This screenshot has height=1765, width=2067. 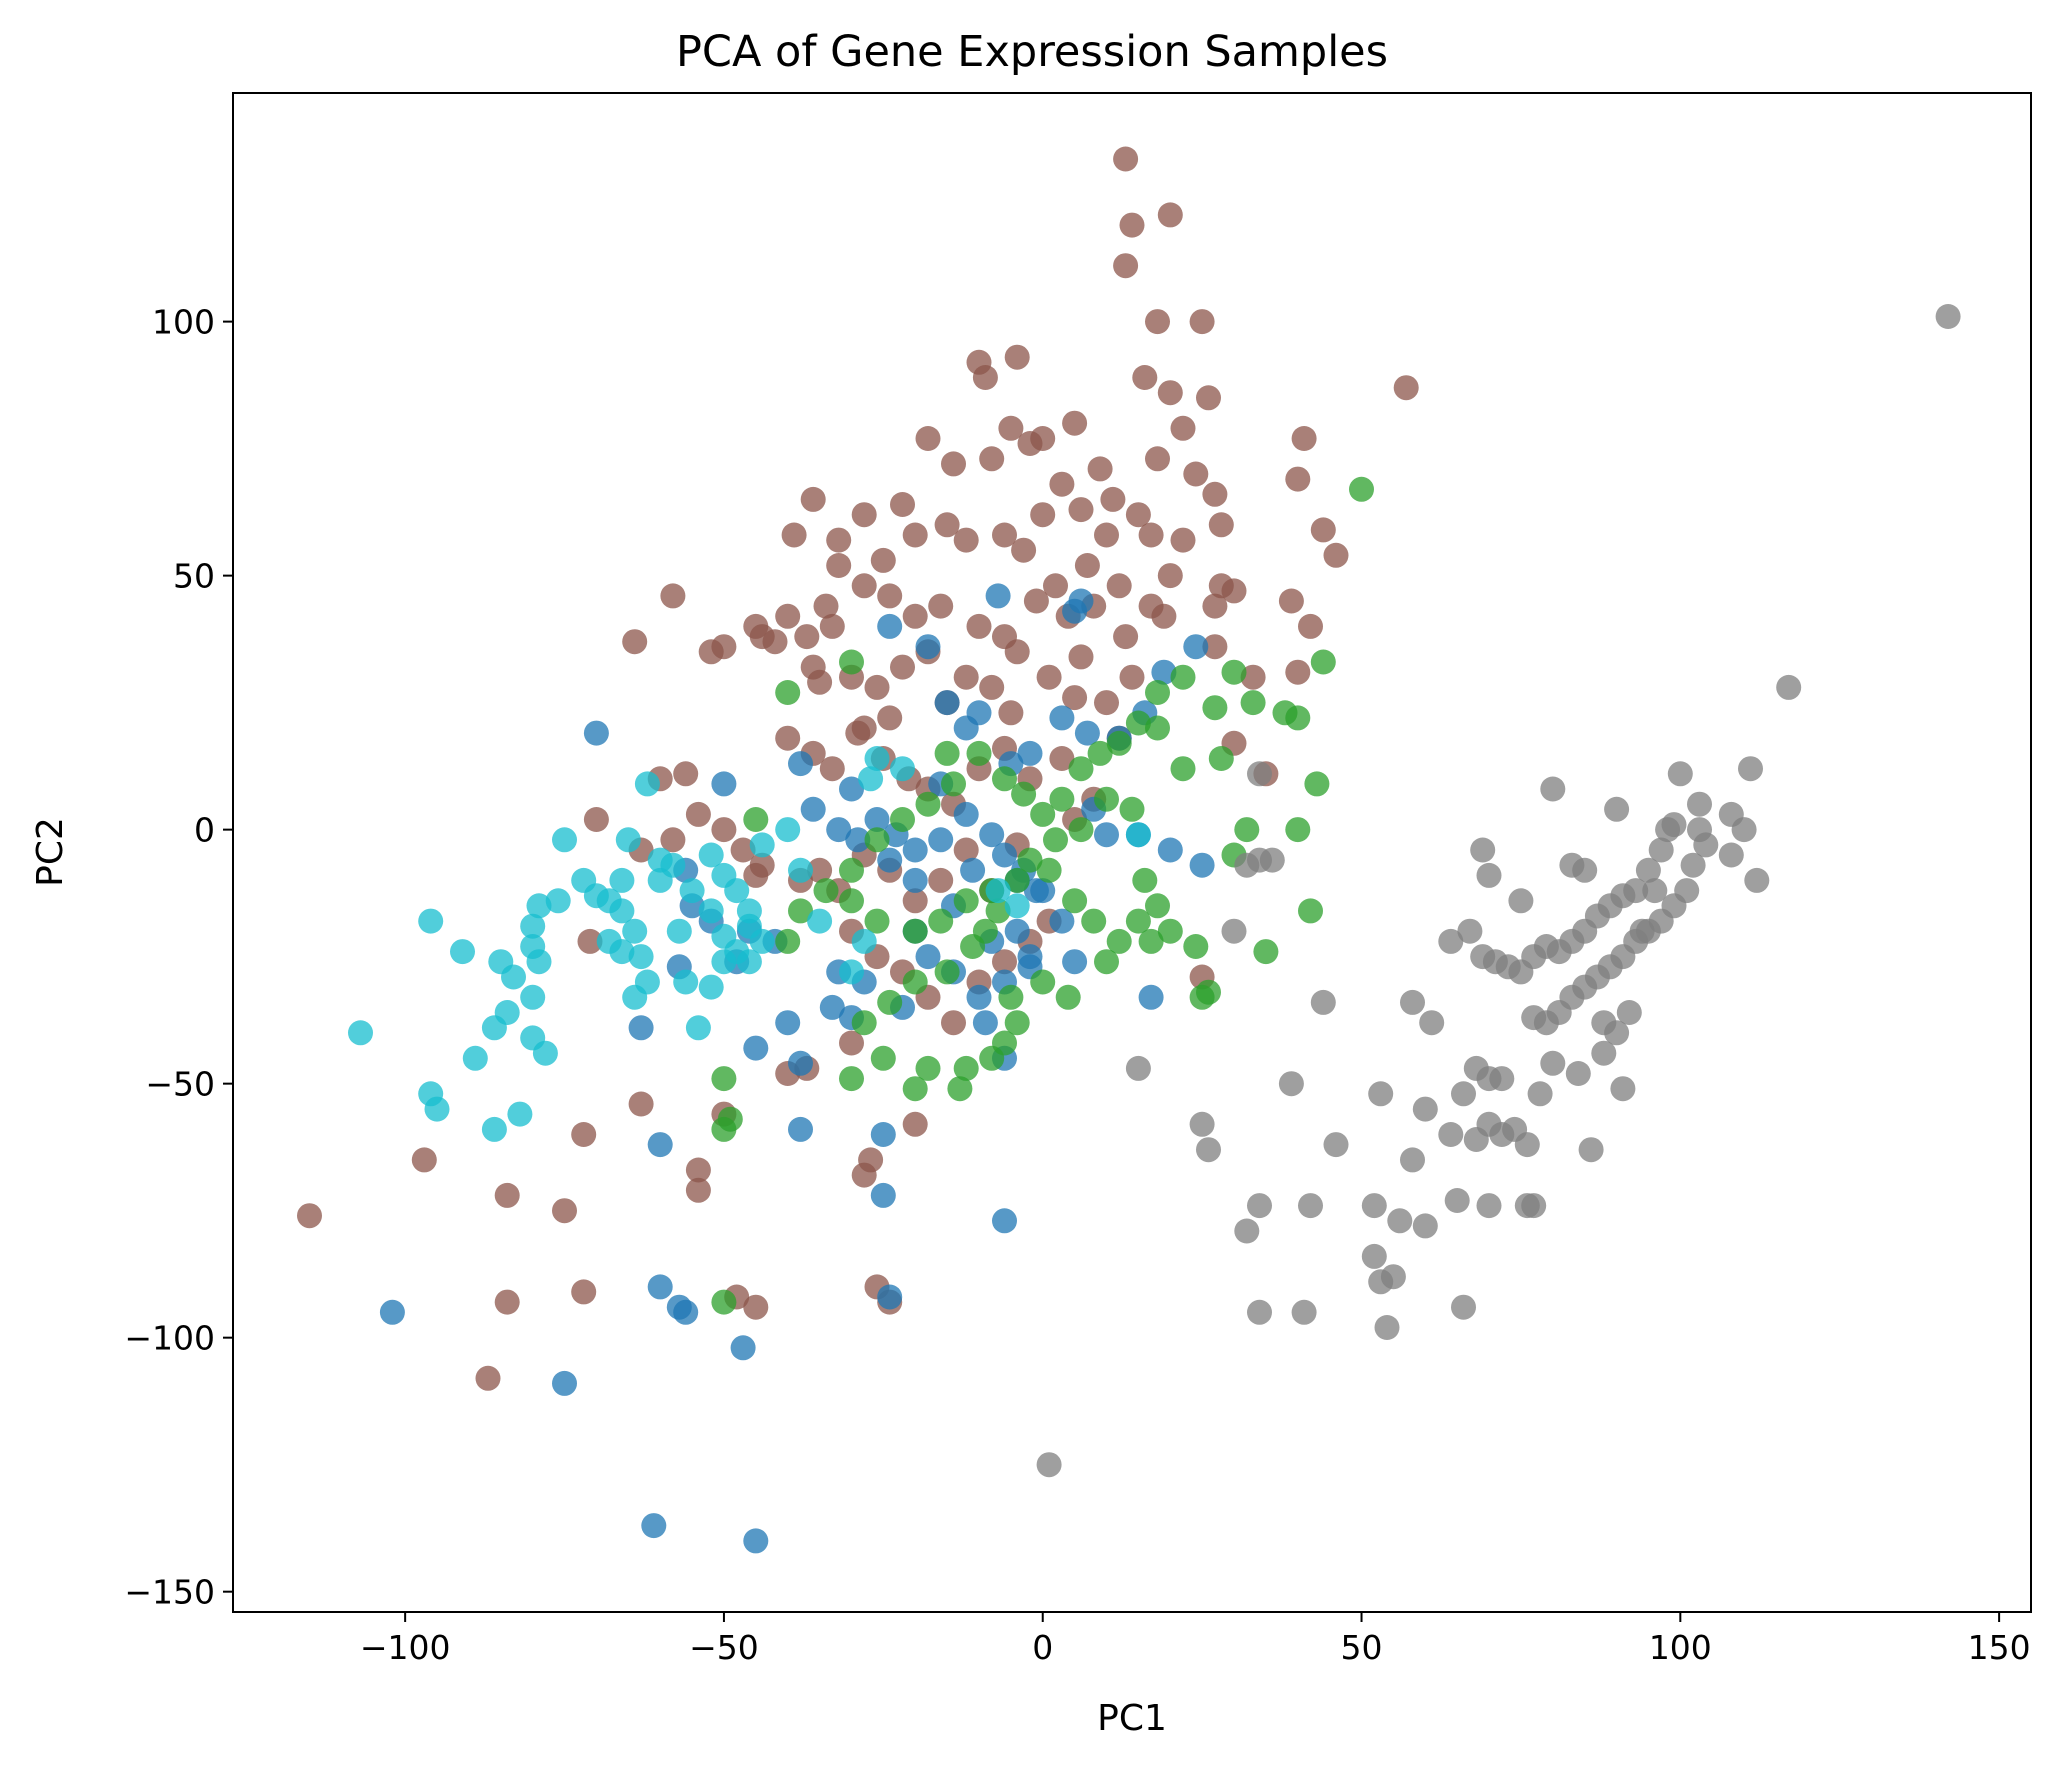 I want to click on y-tick-label: −100, so click(x=169, y=1338).